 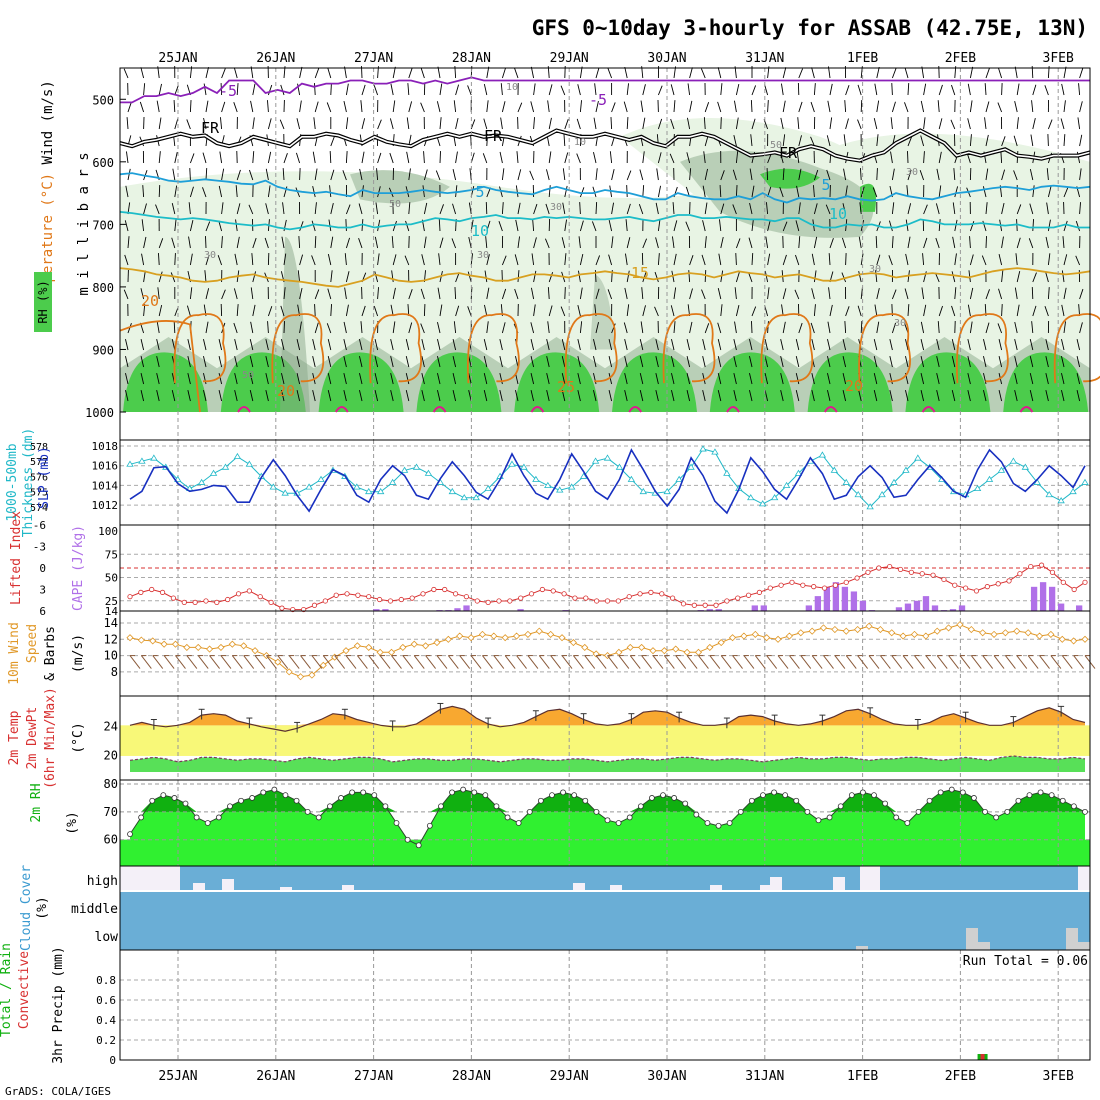 What do you see at coordinates (286, 391) in the screenshot?
I see `contour-label: 20` at bounding box center [286, 391].